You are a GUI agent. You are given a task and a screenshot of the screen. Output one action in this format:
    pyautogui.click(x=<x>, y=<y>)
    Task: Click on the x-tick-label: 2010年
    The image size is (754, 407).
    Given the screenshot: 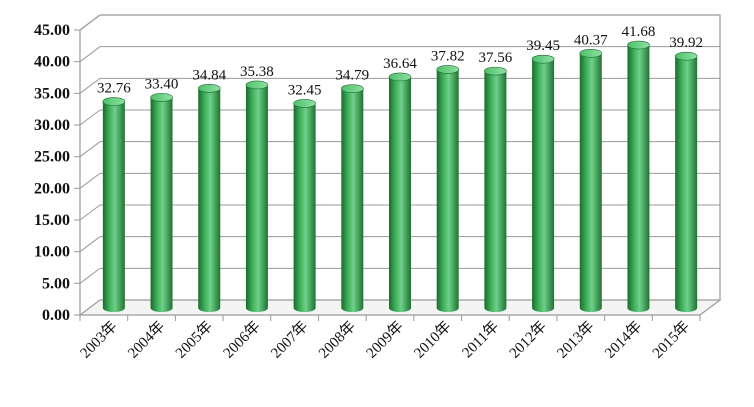 What is the action you would take?
    pyautogui.click(x=433, y=340)
    